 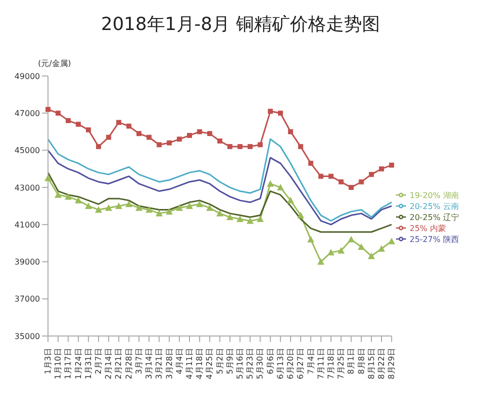 I want to click on x-tick-label: 1月24日, so click(x=78, y=364).